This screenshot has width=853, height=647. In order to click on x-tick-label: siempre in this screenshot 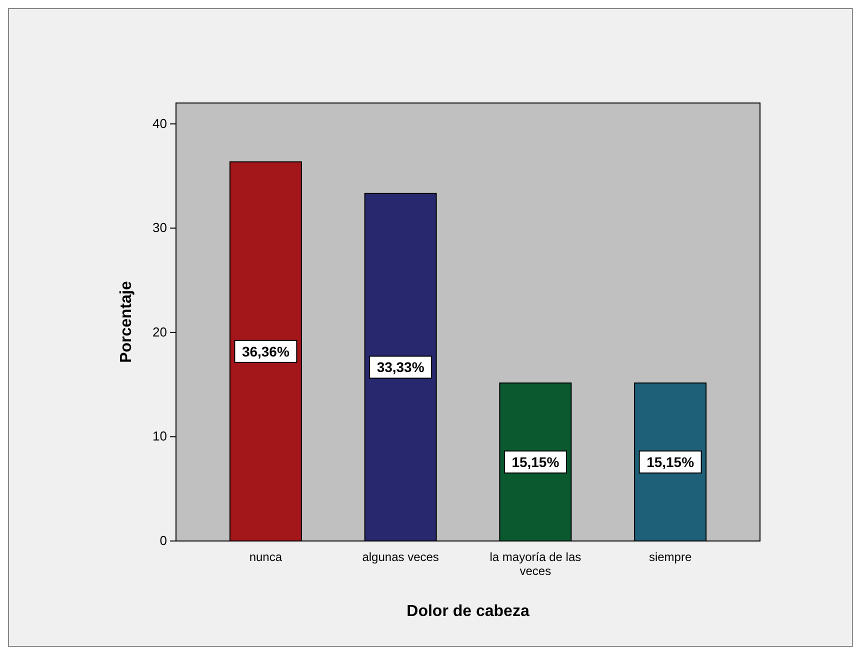, I will do `click(670, 557)`.